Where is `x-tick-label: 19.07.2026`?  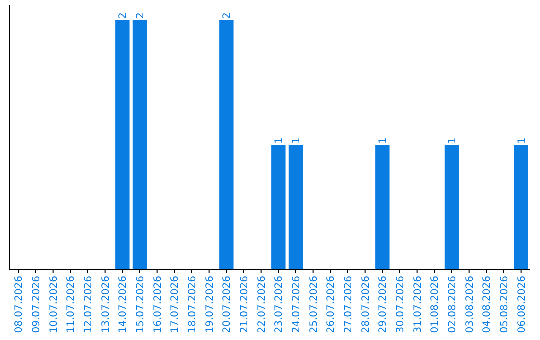 x-tick-label: 19.07.2026 is located at coordinates (210, 305).